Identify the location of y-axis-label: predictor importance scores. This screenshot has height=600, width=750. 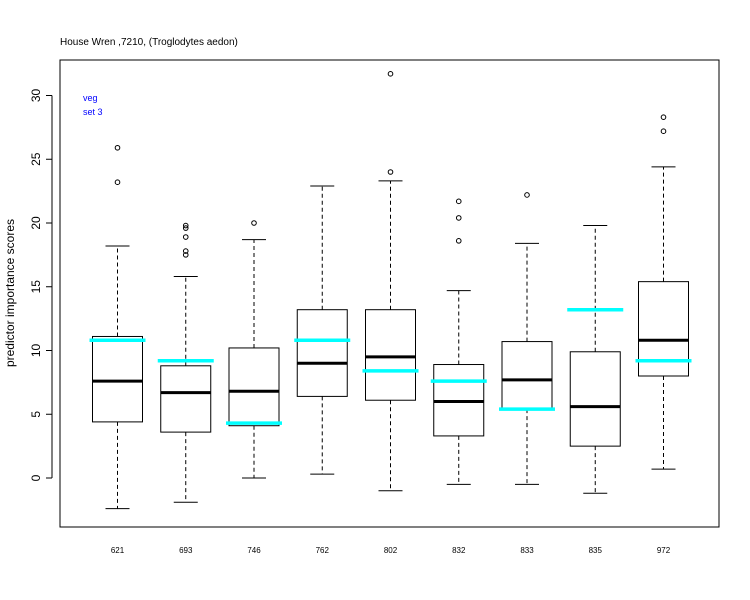
(10, 293).